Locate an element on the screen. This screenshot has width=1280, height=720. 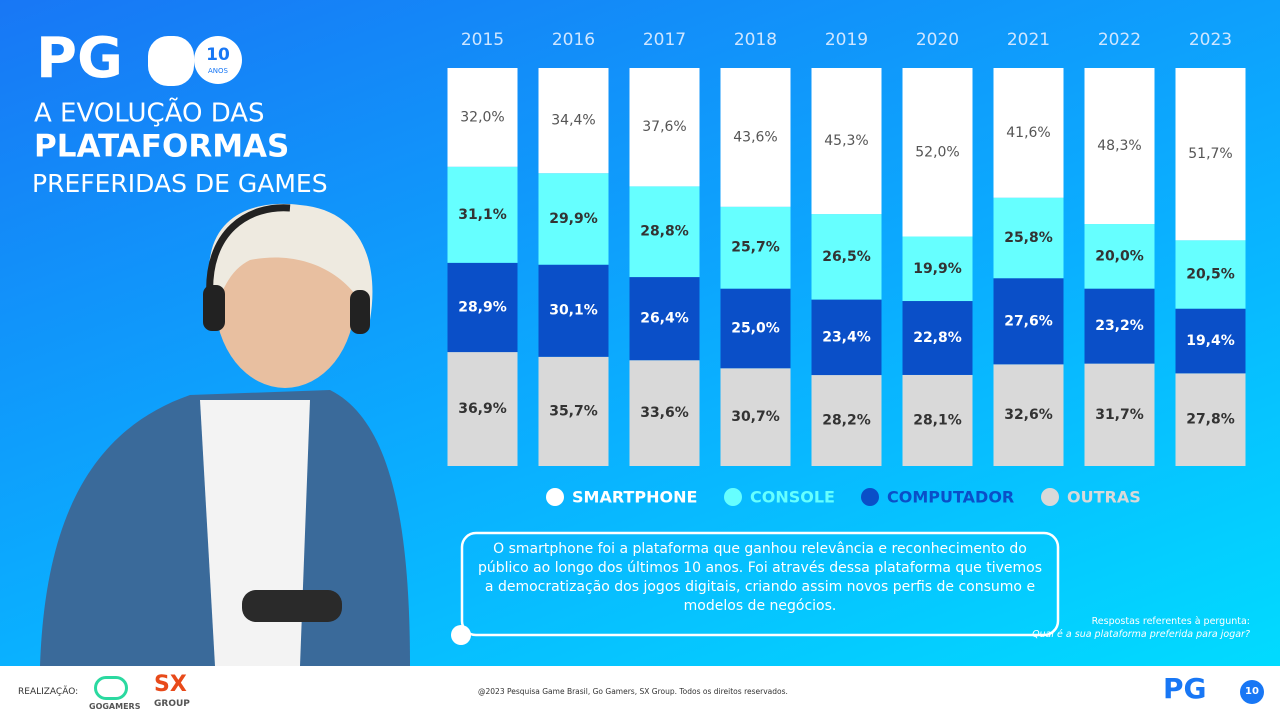
x-tick-label: 2019 is located at coordinates (846, 40).